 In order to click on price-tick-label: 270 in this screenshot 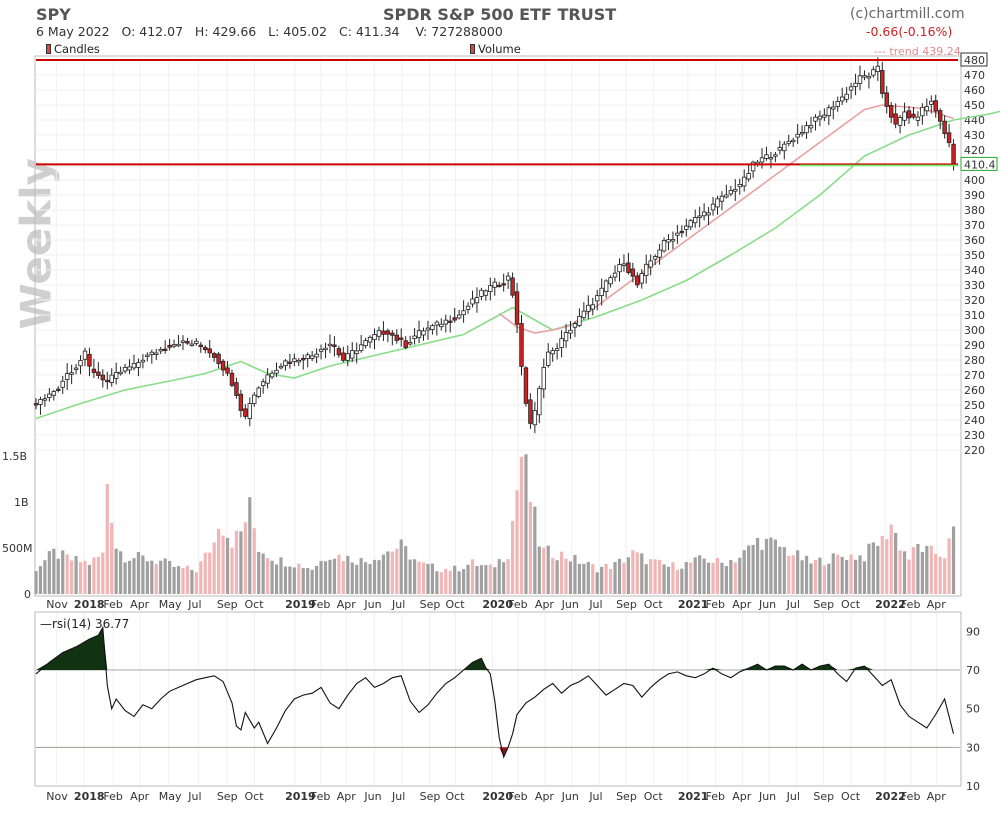, I will do `click(974, 375)`.